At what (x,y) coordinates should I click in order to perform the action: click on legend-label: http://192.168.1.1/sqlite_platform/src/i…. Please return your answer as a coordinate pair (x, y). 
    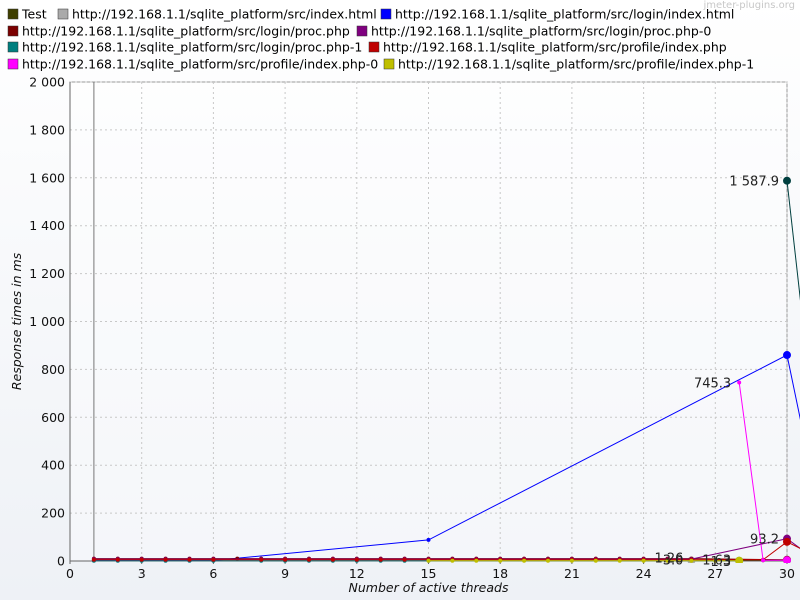
    Looking at the image, I should click on (224, 14).